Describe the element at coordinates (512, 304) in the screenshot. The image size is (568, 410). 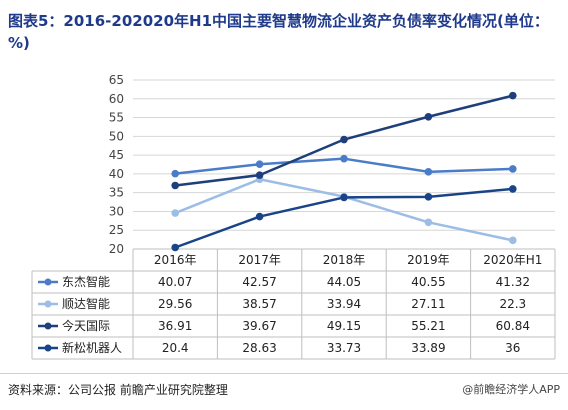
I see `data-cell-value: 22.3` at that location.